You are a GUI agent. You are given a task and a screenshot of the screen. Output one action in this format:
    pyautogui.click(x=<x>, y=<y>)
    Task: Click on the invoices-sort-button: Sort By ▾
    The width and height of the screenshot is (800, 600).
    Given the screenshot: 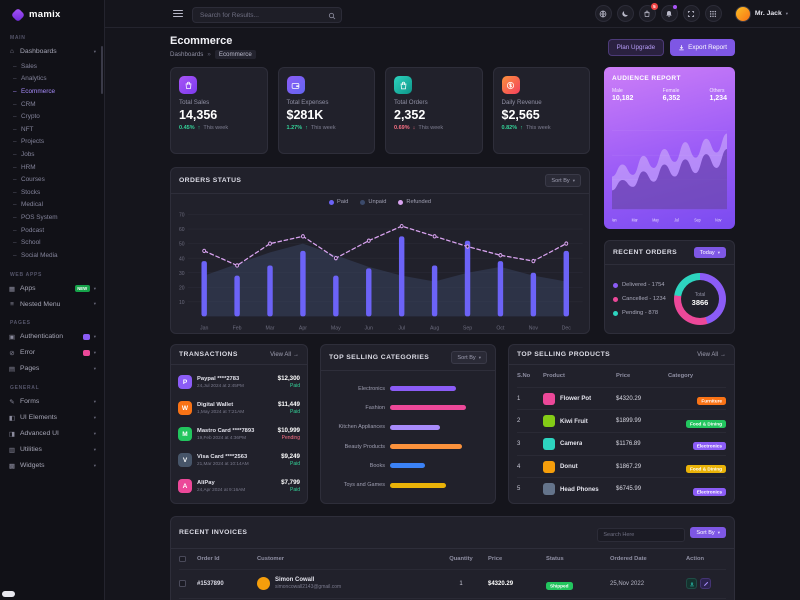 What is the action you would take?
    pyautogui.click(x=708, y=532)
    